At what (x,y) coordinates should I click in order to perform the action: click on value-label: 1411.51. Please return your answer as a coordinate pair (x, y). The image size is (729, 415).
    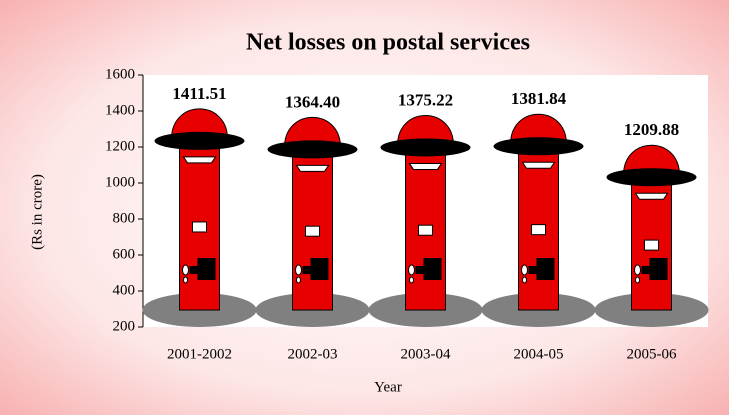
    Looking at the image, I should click on (199, 93).